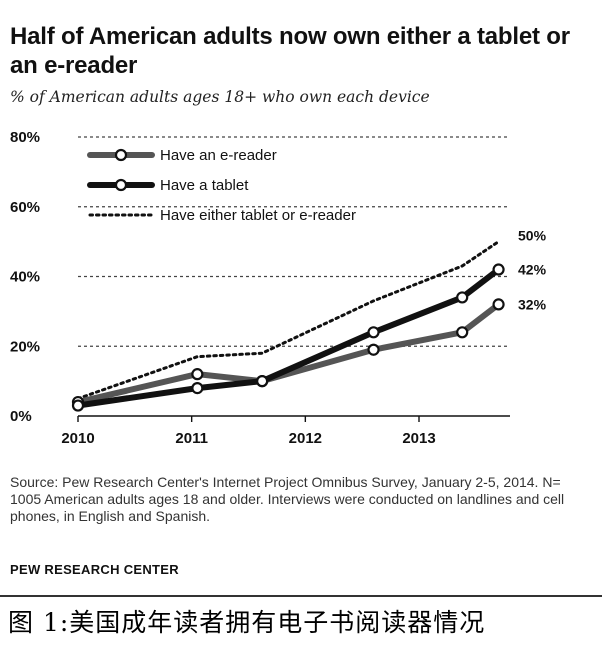 The width and height of the screenshot is (602, 645). What do you see at coordinates (94, 569) in the screenshot?
I see `brand-label: PEW RESEARCH CENTER` at bounding box center [94, 569].